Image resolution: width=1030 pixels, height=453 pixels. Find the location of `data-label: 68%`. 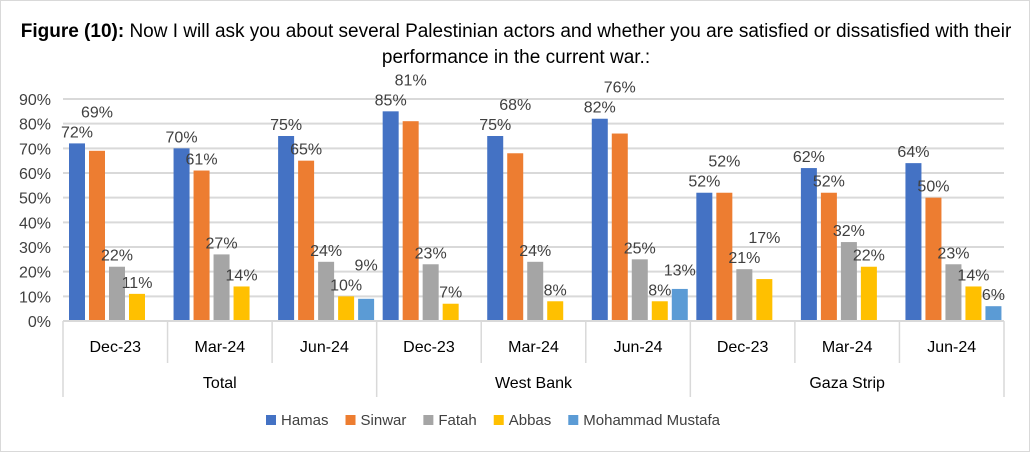

data-label: 68% is located at coordinates (515, 105).